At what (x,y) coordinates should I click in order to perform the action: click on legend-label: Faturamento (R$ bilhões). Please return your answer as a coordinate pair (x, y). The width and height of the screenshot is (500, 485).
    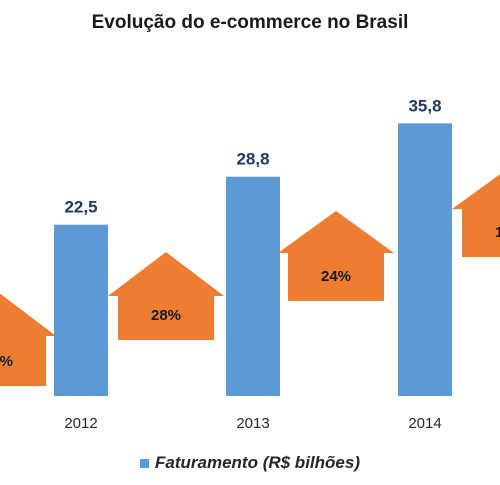
    Looking at the image, I should click on (257, 462).